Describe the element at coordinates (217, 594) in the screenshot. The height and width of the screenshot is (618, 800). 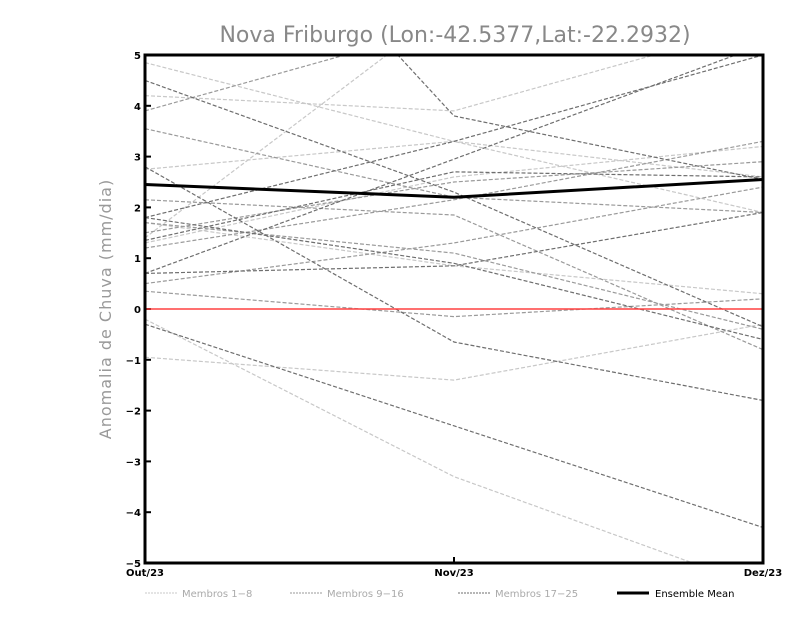
I see `legend-label: Membros 1−8` at that location.